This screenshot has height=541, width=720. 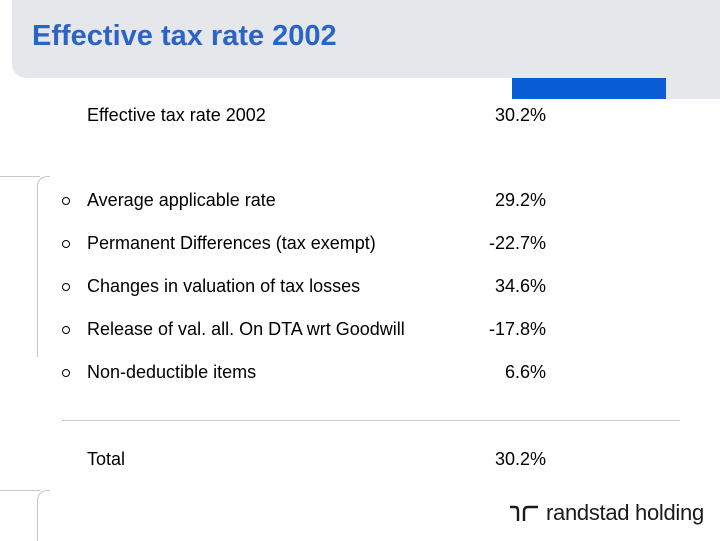 I want to click on frame-line, so click(x=20, y=176).